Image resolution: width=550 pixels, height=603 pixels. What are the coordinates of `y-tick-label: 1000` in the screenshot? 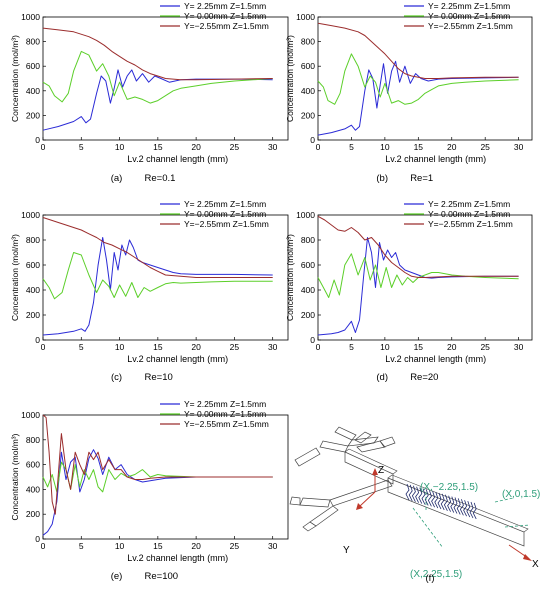 It's located at (305, 215).